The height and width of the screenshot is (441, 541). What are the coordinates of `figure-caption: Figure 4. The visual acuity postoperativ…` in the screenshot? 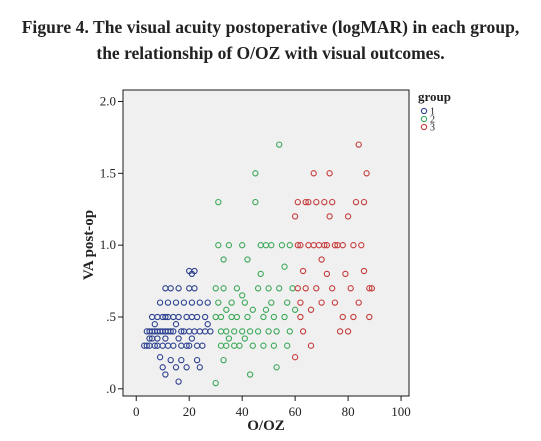 It's located at (270, 40).